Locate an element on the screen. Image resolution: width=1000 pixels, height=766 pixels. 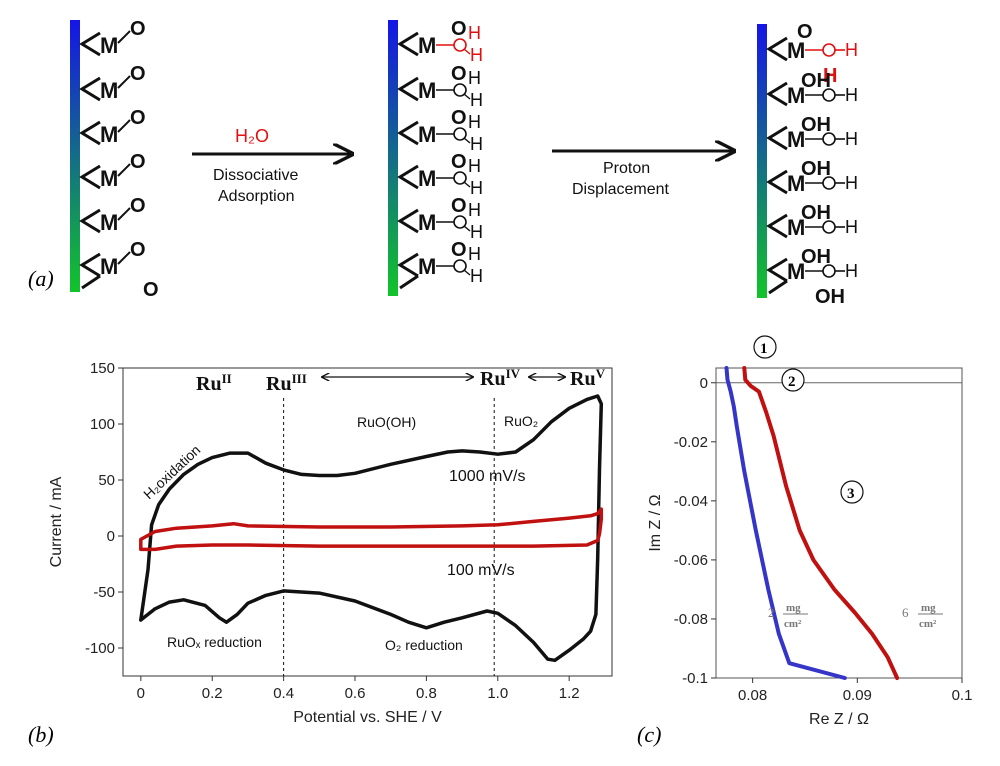
y-tick-label: -50 is located at coordinates (104, 592).